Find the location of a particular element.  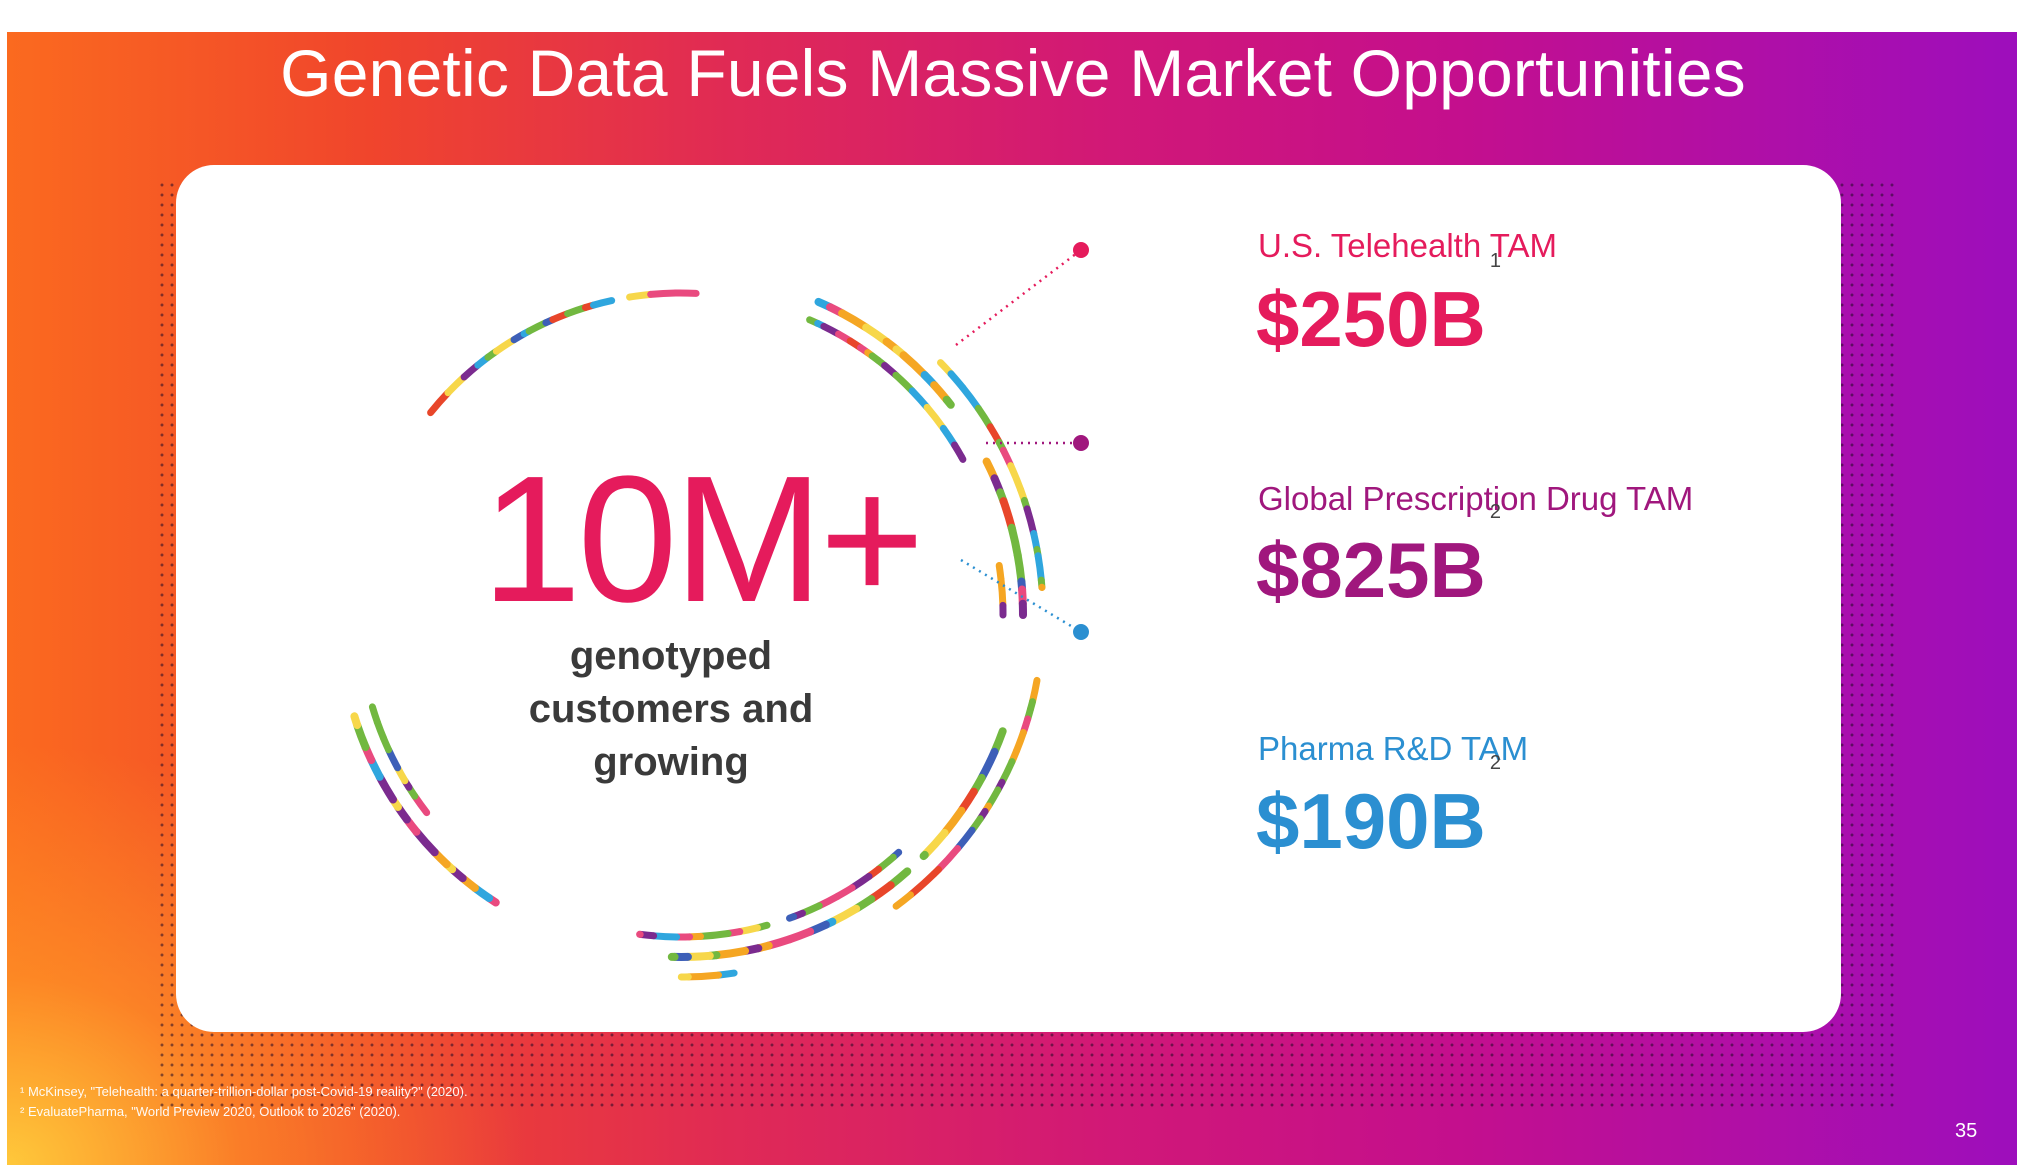

tam-label-prescription-drug: Global Prescription Drug TAM is located at coordinates (1476, 498).